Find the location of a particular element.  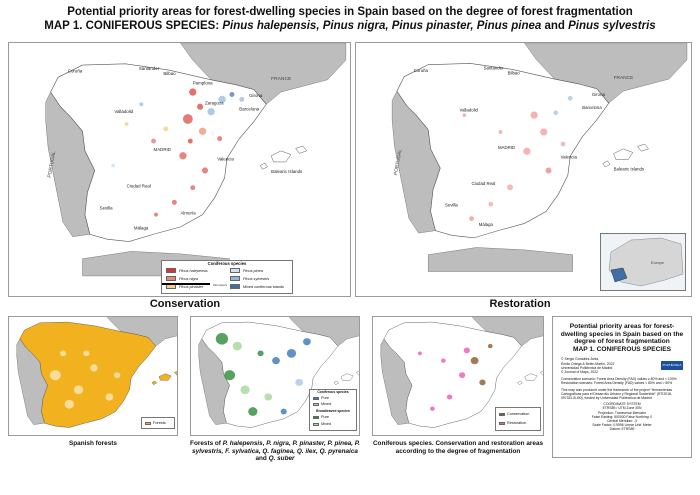

spanish-forests-map: Forests is located at coordinates (93, 376).